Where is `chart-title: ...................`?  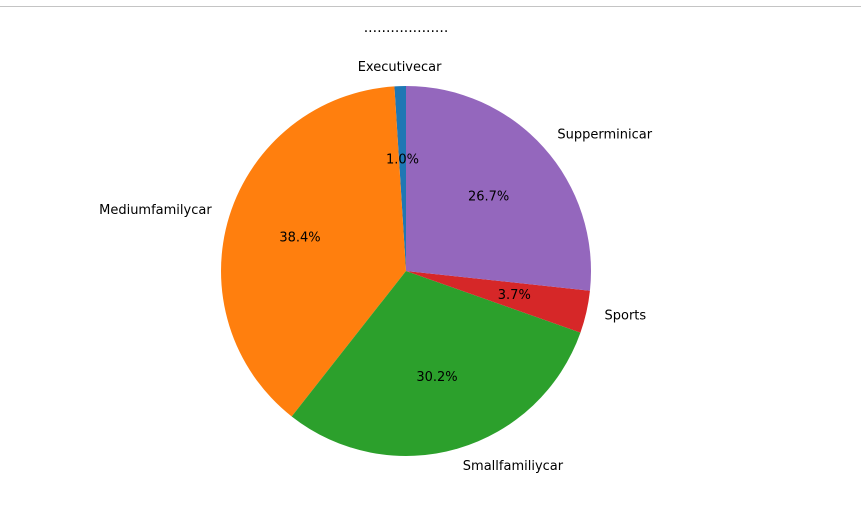 chart-title: ................... is located at coordinates (406, 28).